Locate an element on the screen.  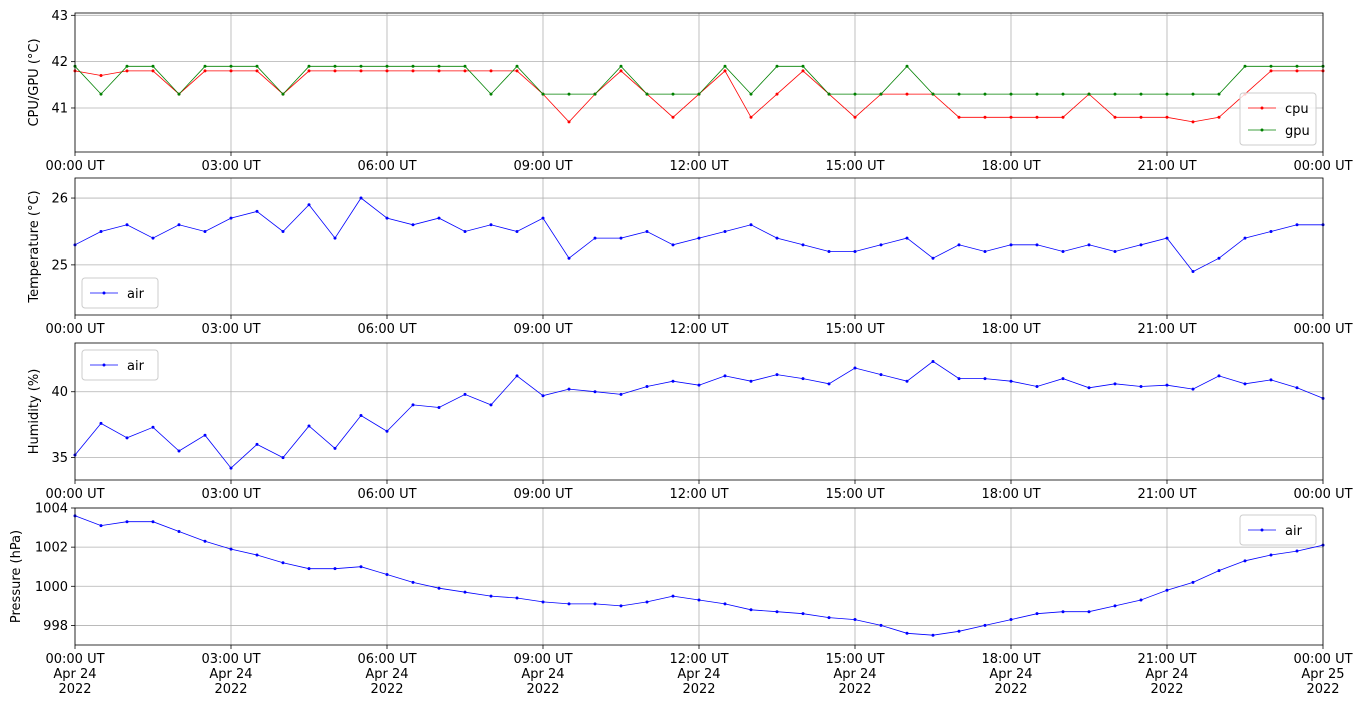
x-tick-label: 15:00 UT Apr 24 2022 is located at coordinates (854, 674).